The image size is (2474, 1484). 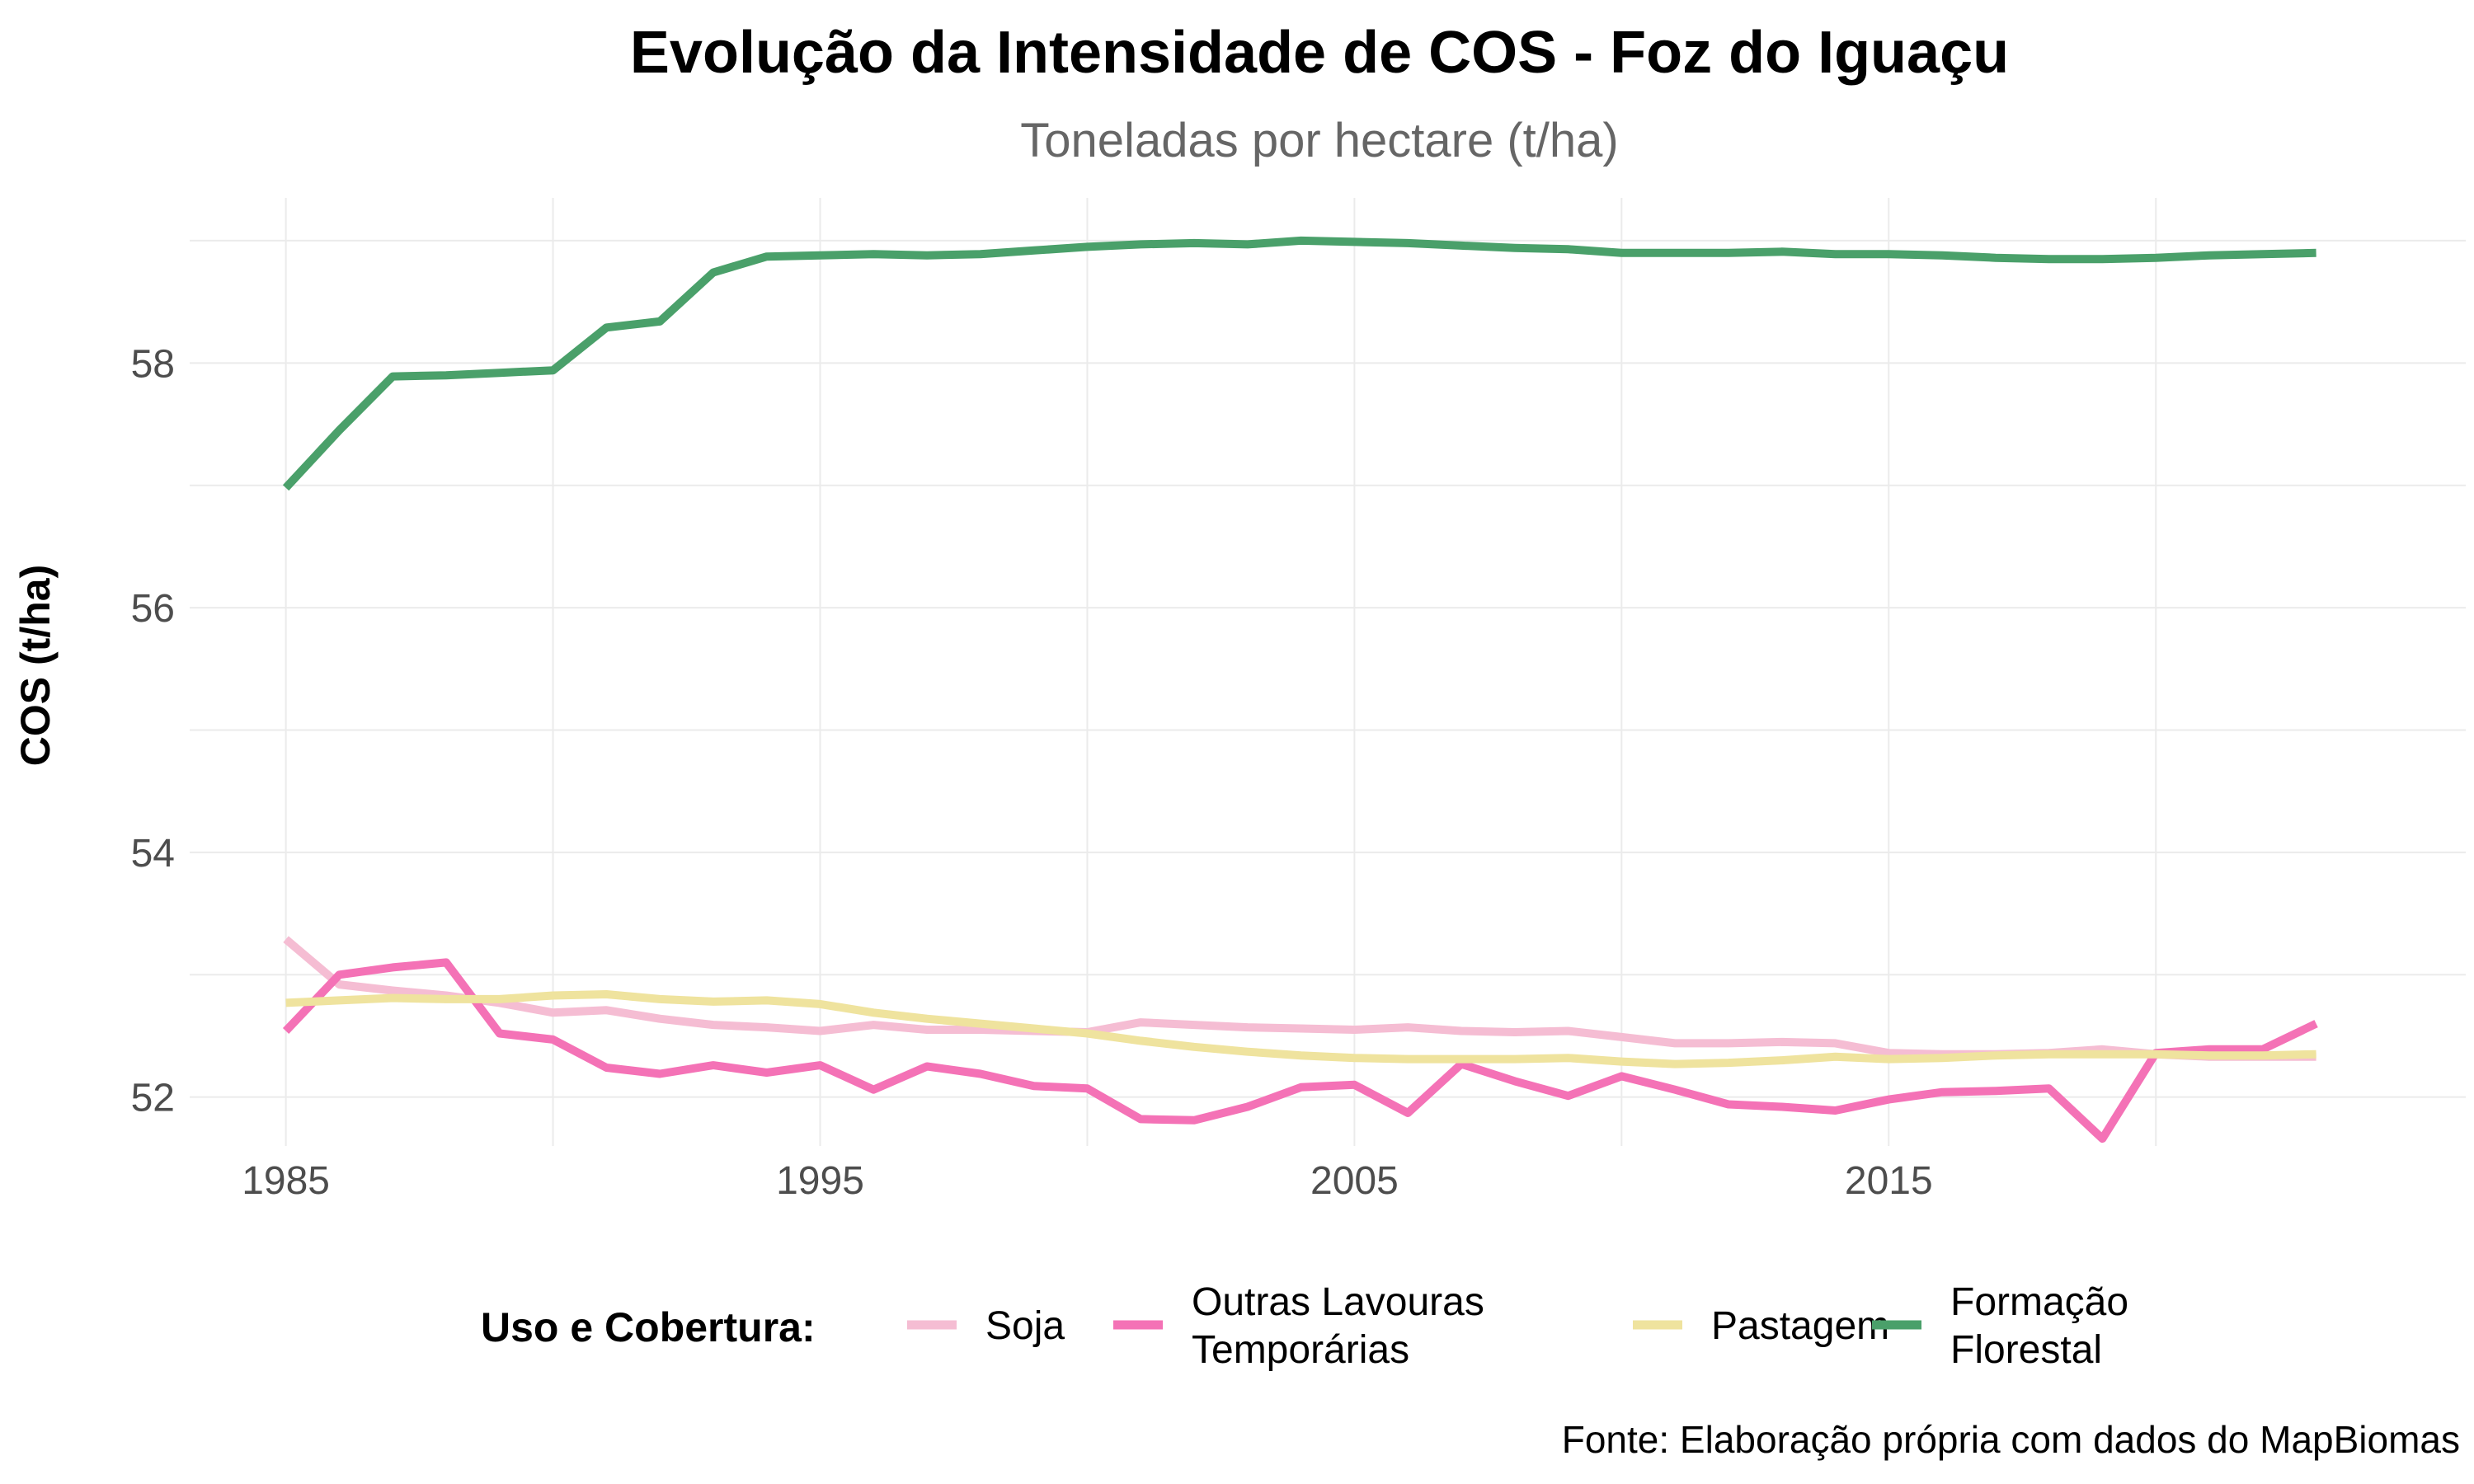 I want to click on x-tick-label: 1995, so click(x=820, y=1181).